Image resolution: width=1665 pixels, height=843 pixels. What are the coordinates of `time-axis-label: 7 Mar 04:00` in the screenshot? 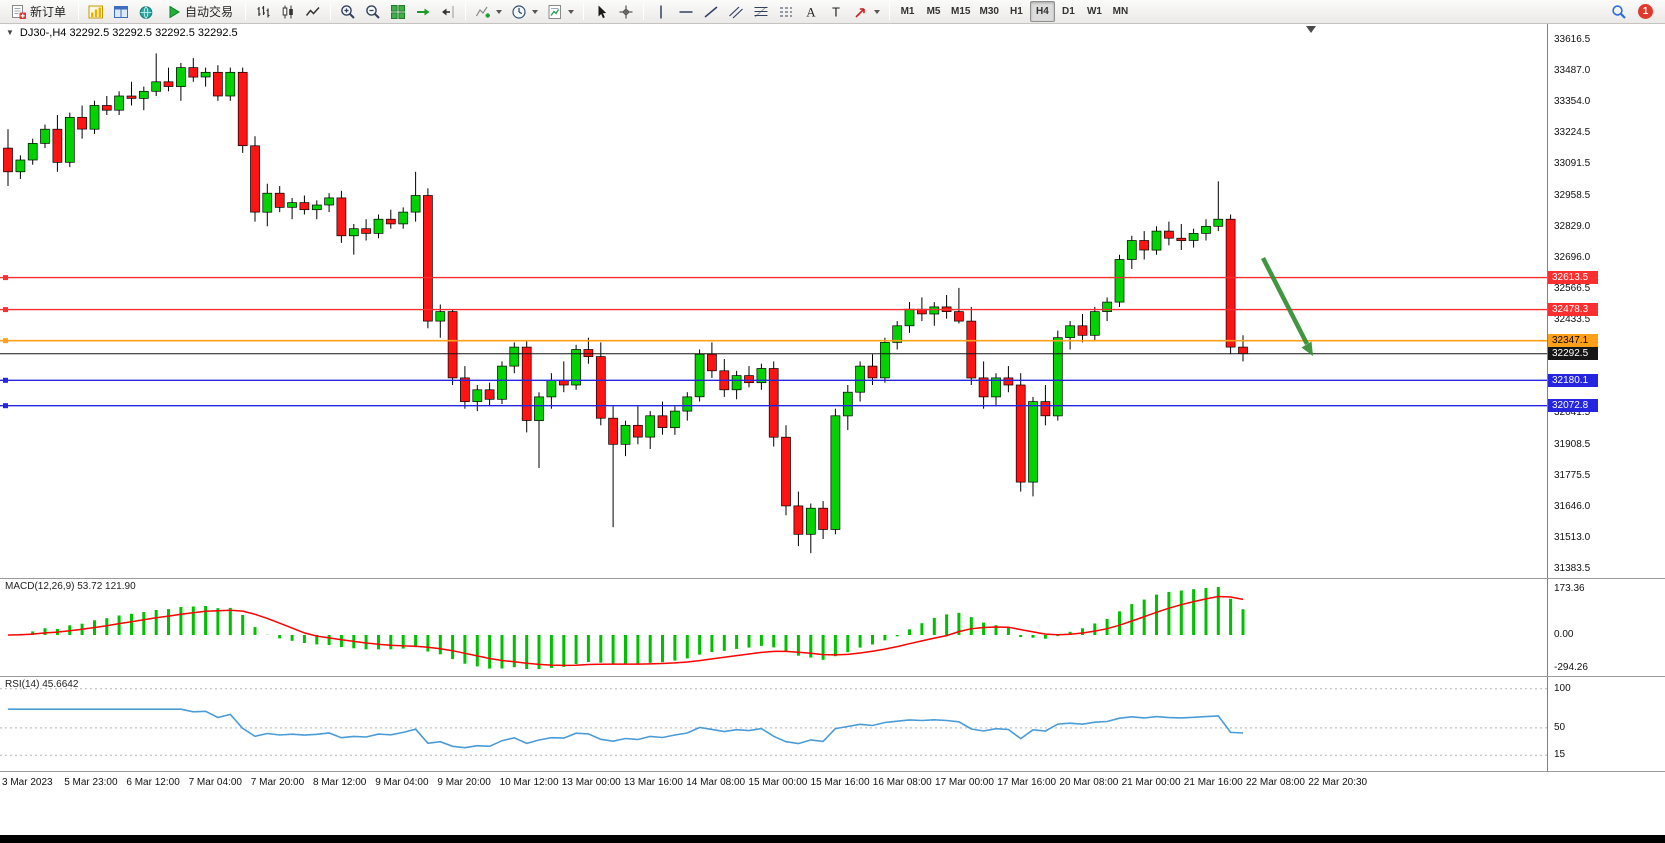 It's located at (215, 782).